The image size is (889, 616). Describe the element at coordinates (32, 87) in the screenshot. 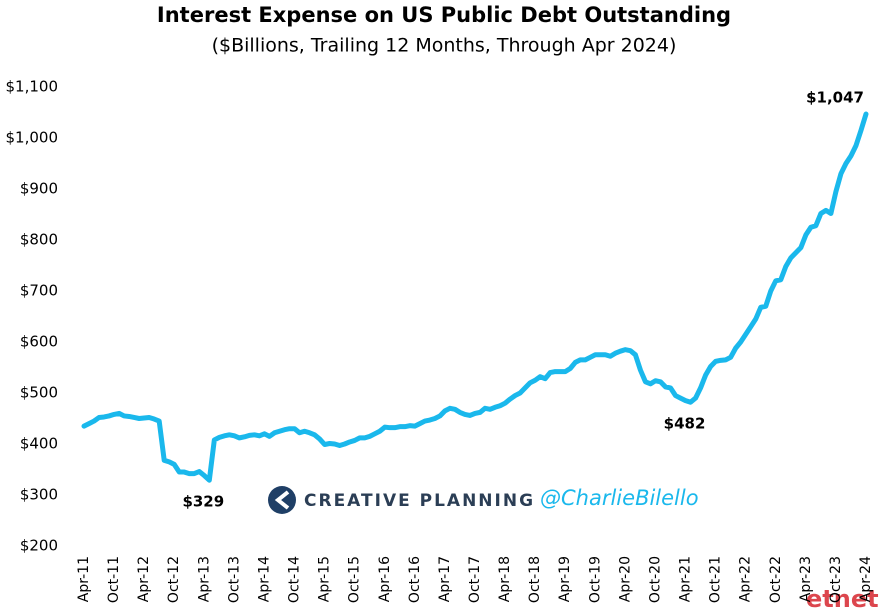

I see `y-tick-label: $1,100` at that location.